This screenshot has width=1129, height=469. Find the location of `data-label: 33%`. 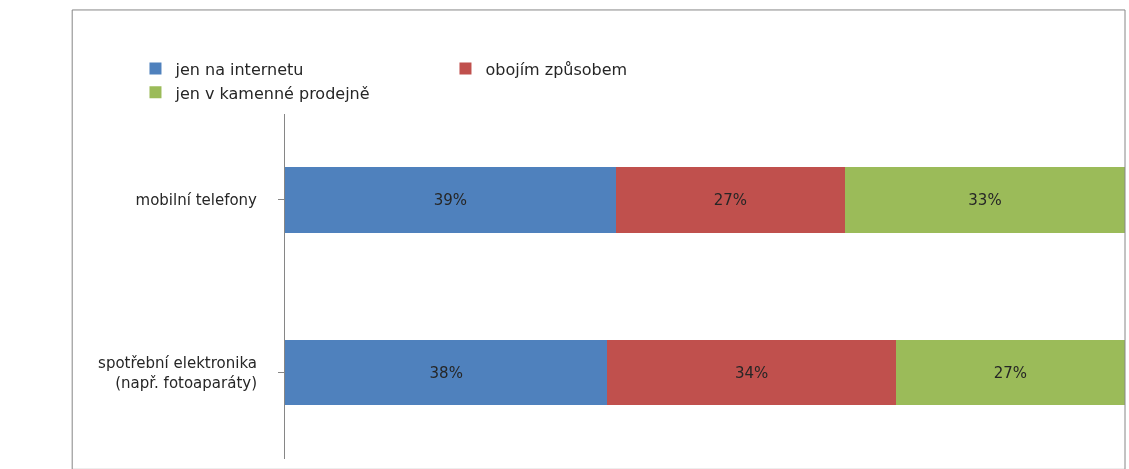

data-label: 33% is located at coordinates (985, 199).